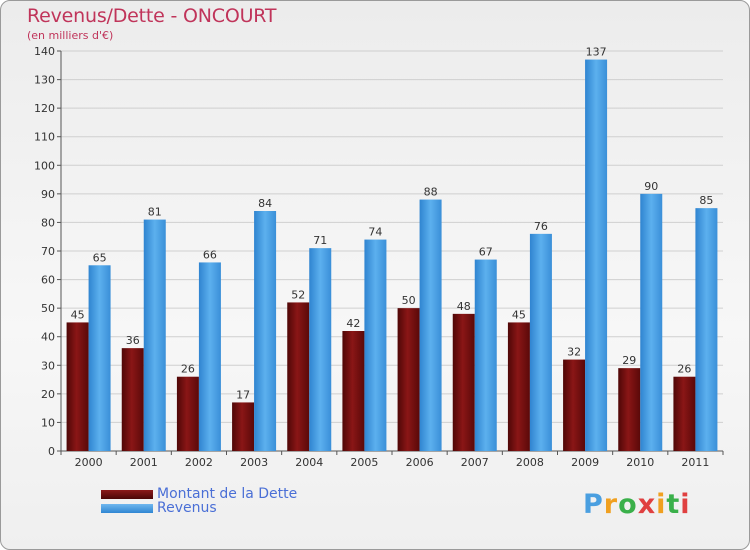 Image resolution: width=750 pixels, height=550 pixels. What do you see at coordinates (695, 462) in the screenshot?
I see `x-tick-label: 2011` at bounding box center [695, 462].